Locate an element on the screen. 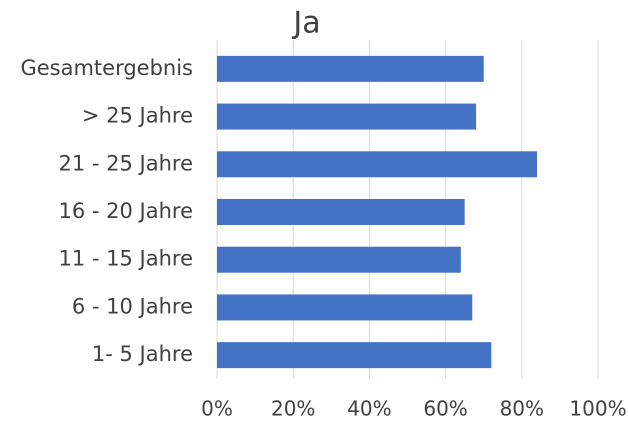 The width and height of the screenshot is (628, 421). x-tick-label: 20% is located at coordinates (293, 409).